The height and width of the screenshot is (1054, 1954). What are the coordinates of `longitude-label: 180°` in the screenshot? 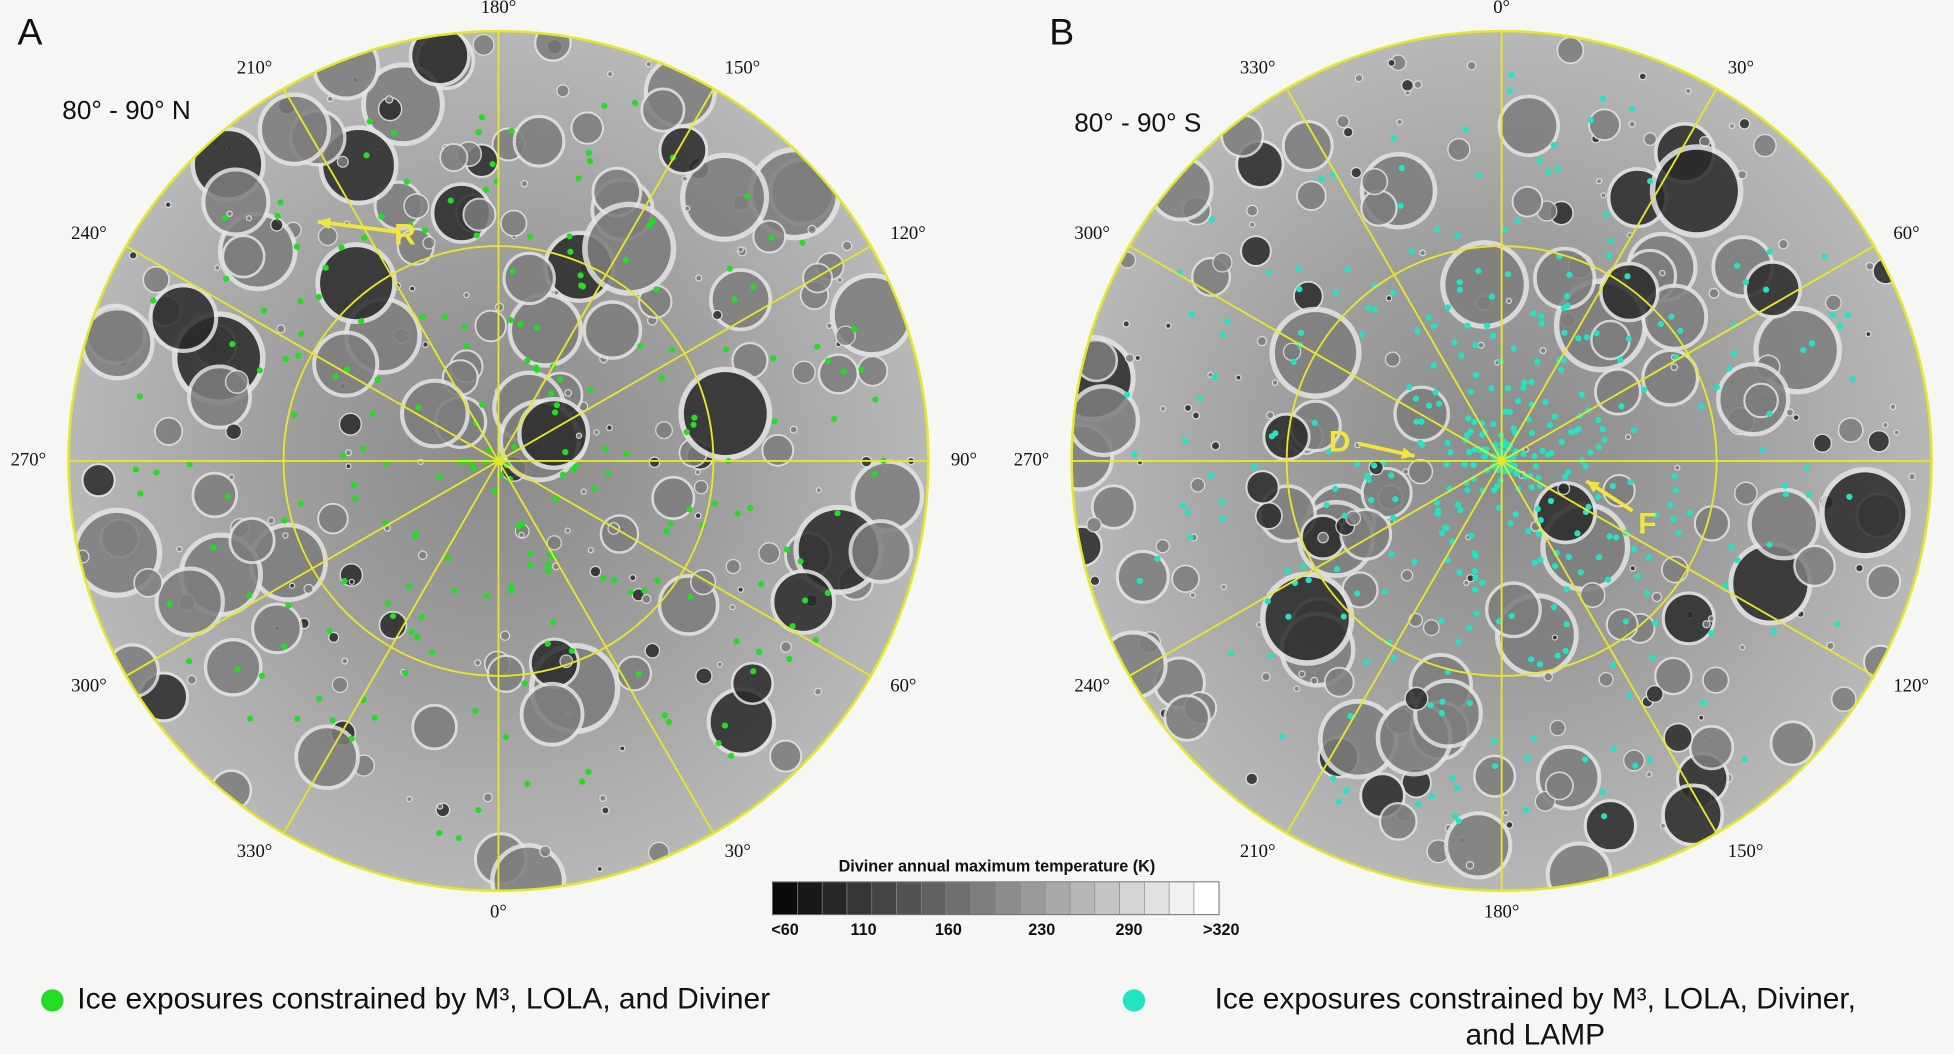 It's located at (1502, 912).